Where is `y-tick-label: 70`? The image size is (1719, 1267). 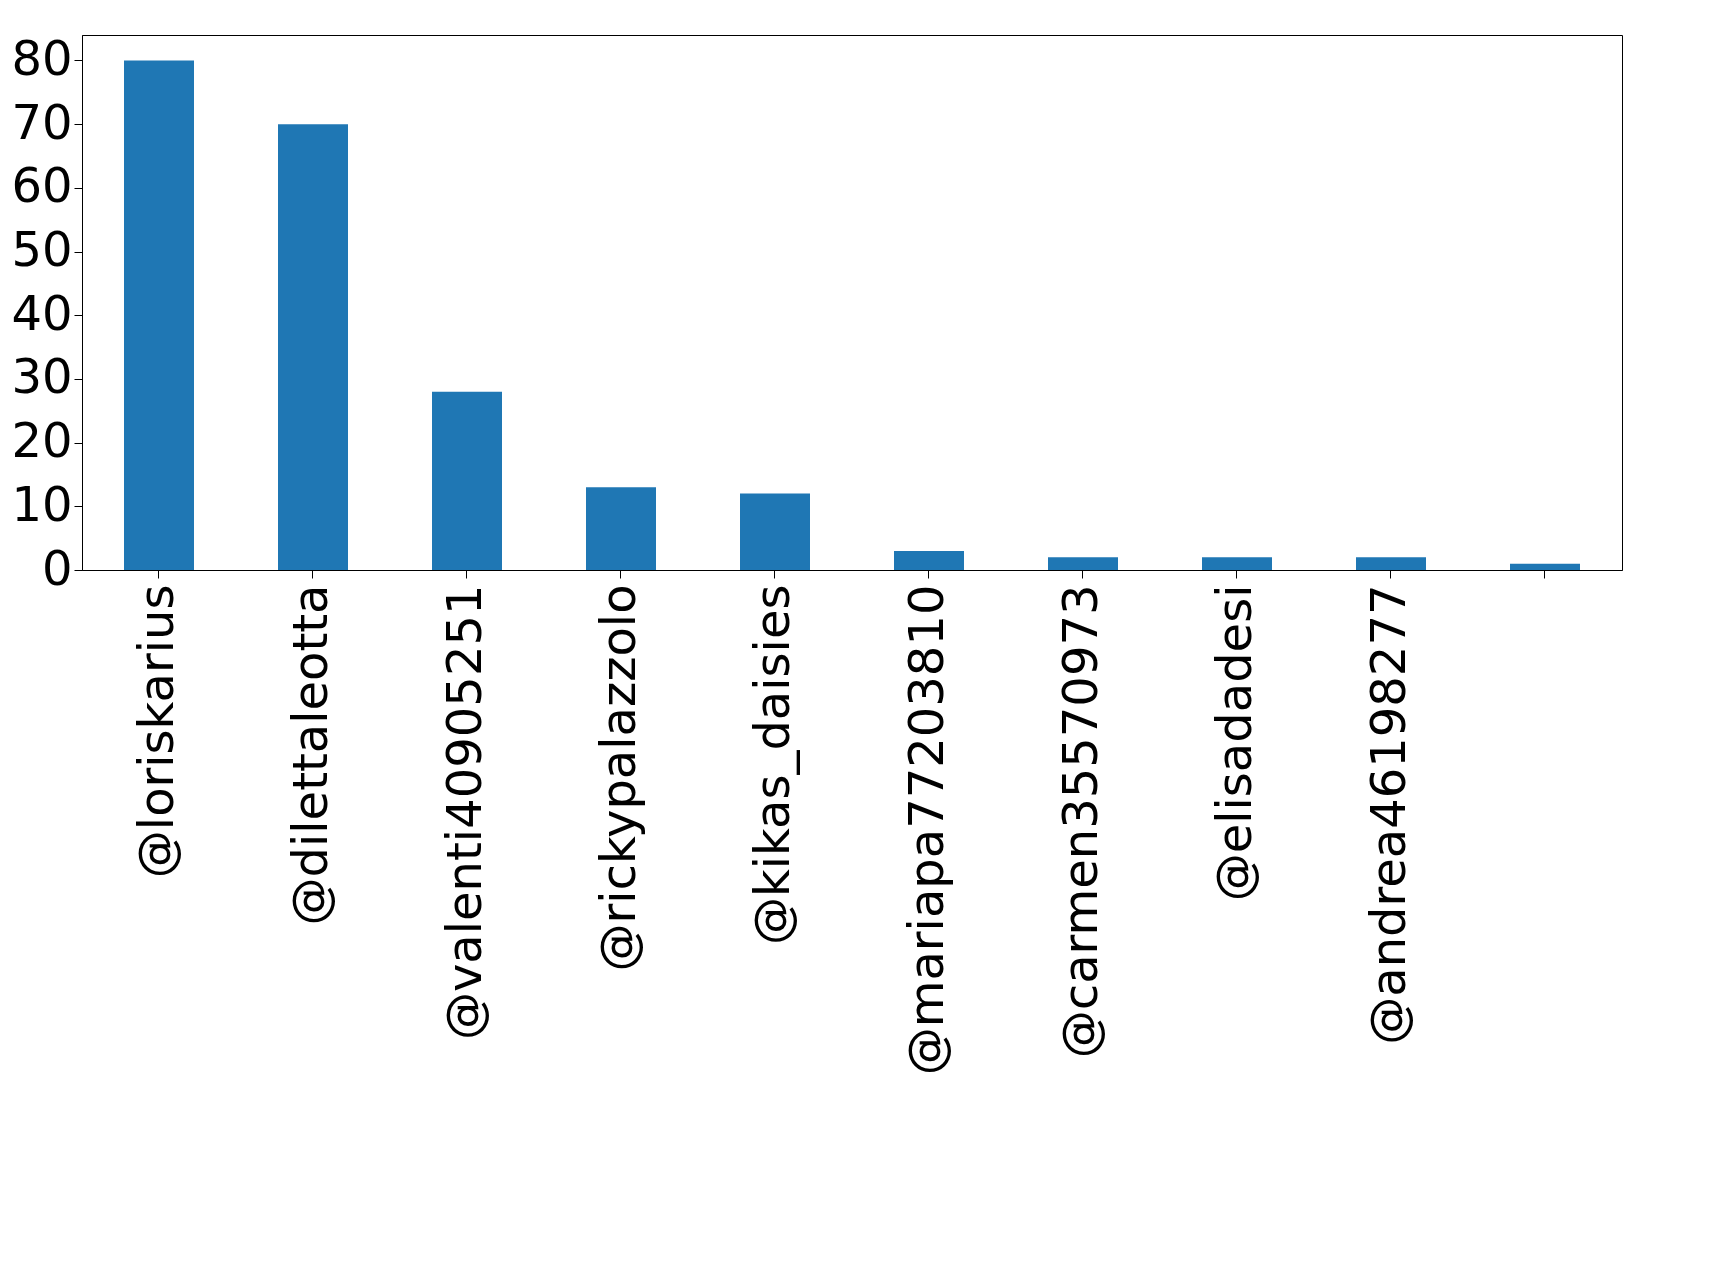 y-tick-label: 70 is located at coordinates (42, 121).